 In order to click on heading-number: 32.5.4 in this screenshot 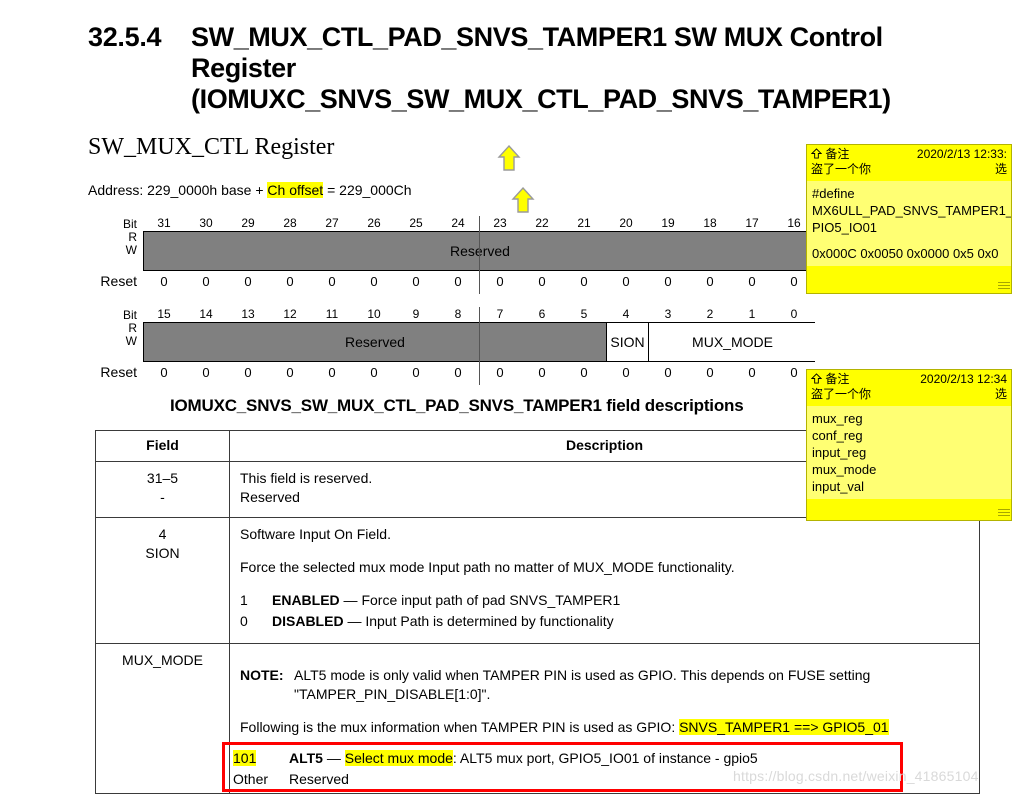, I will do `click(125, 37)`.